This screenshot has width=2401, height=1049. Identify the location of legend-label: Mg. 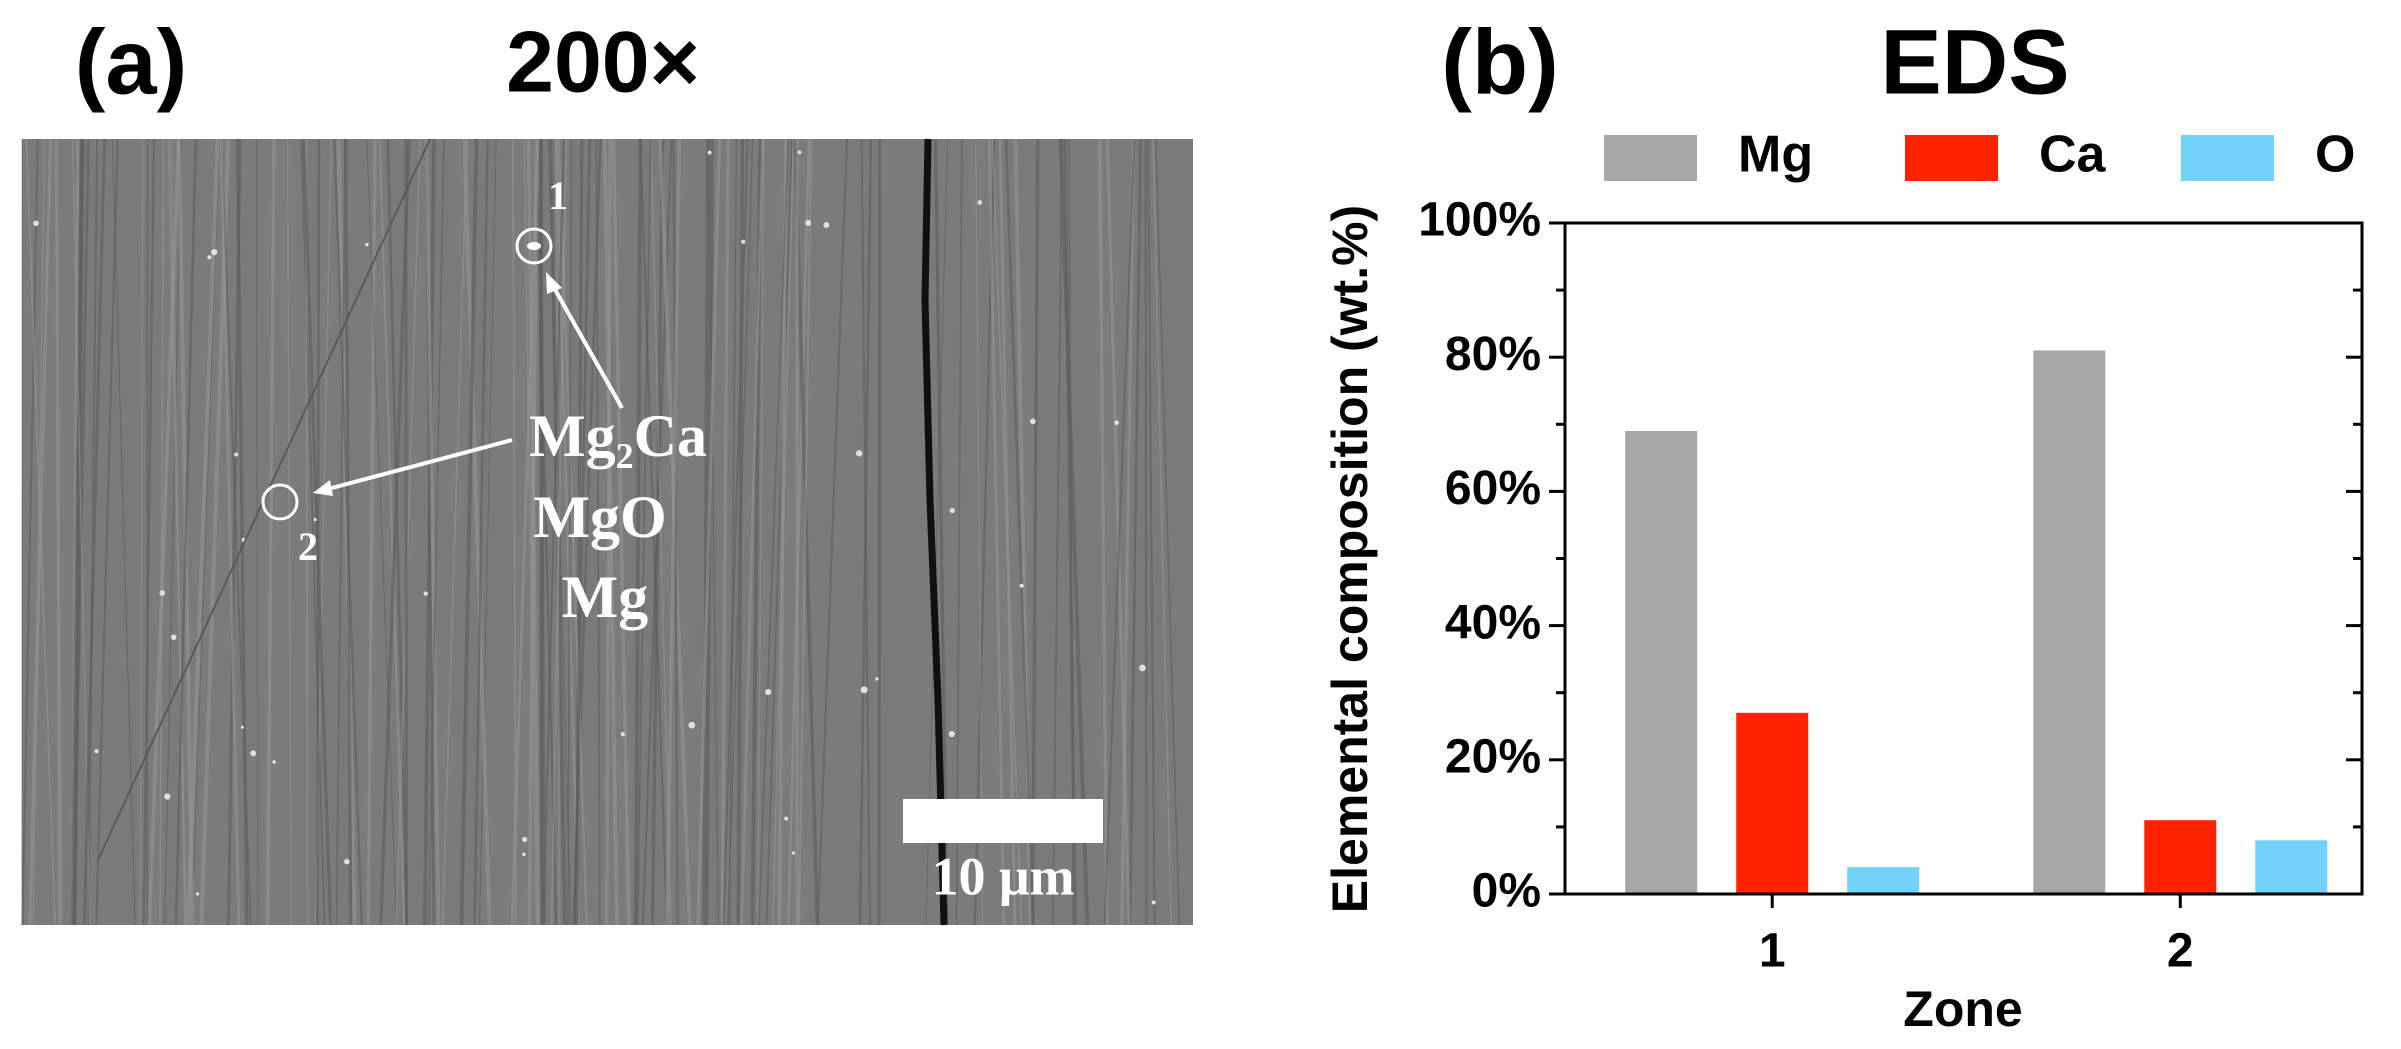
(1775, 155).